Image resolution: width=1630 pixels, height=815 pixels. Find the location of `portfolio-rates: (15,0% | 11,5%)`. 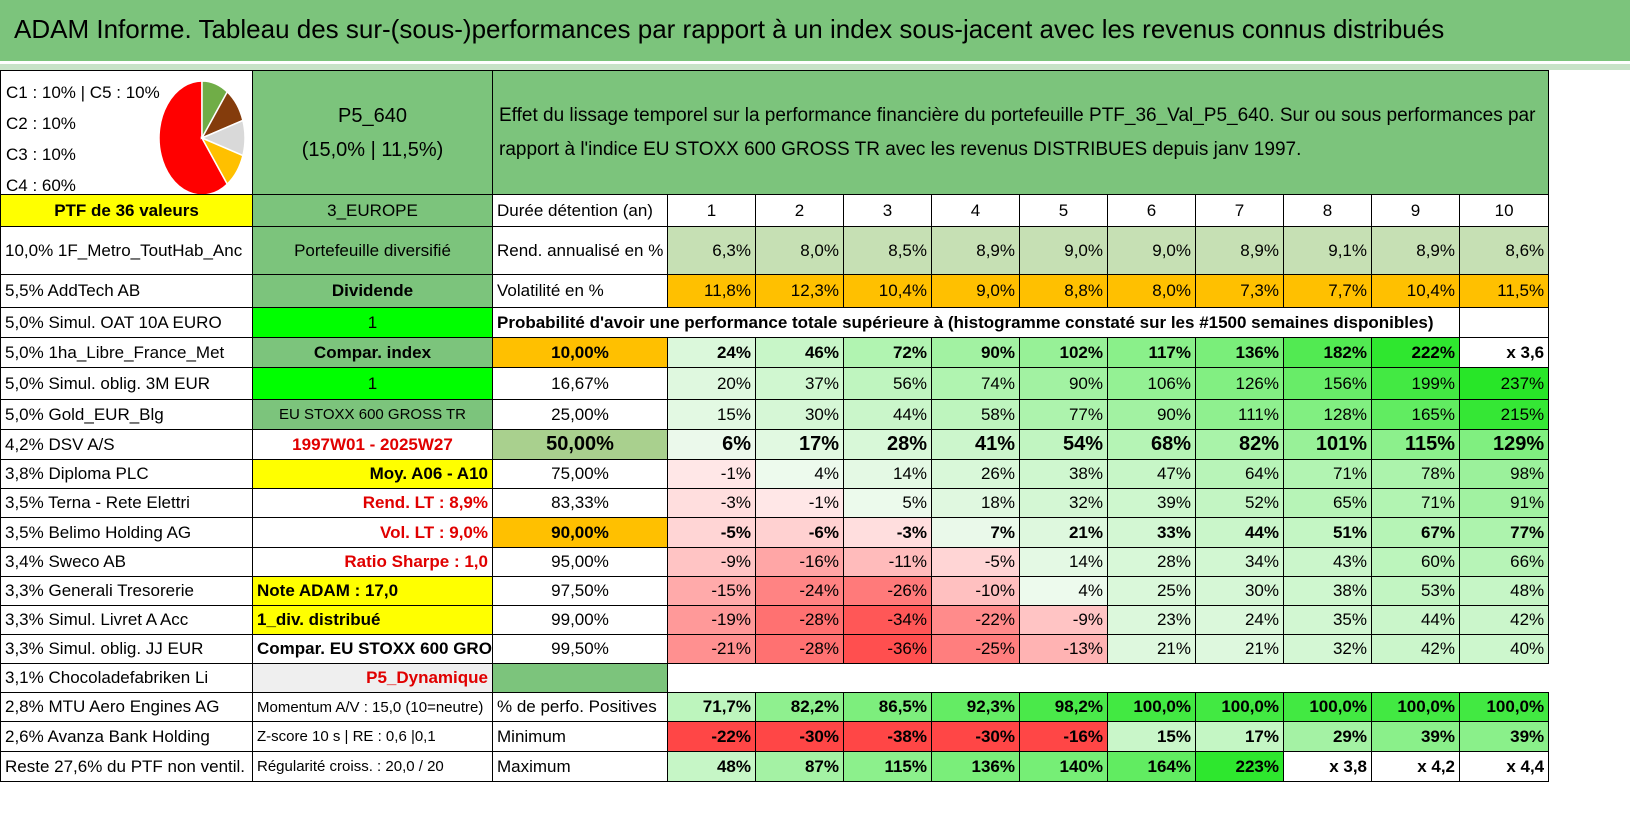

portfolio-rates: (15,0% | 11,5%) is located at coordinates (372, 149).